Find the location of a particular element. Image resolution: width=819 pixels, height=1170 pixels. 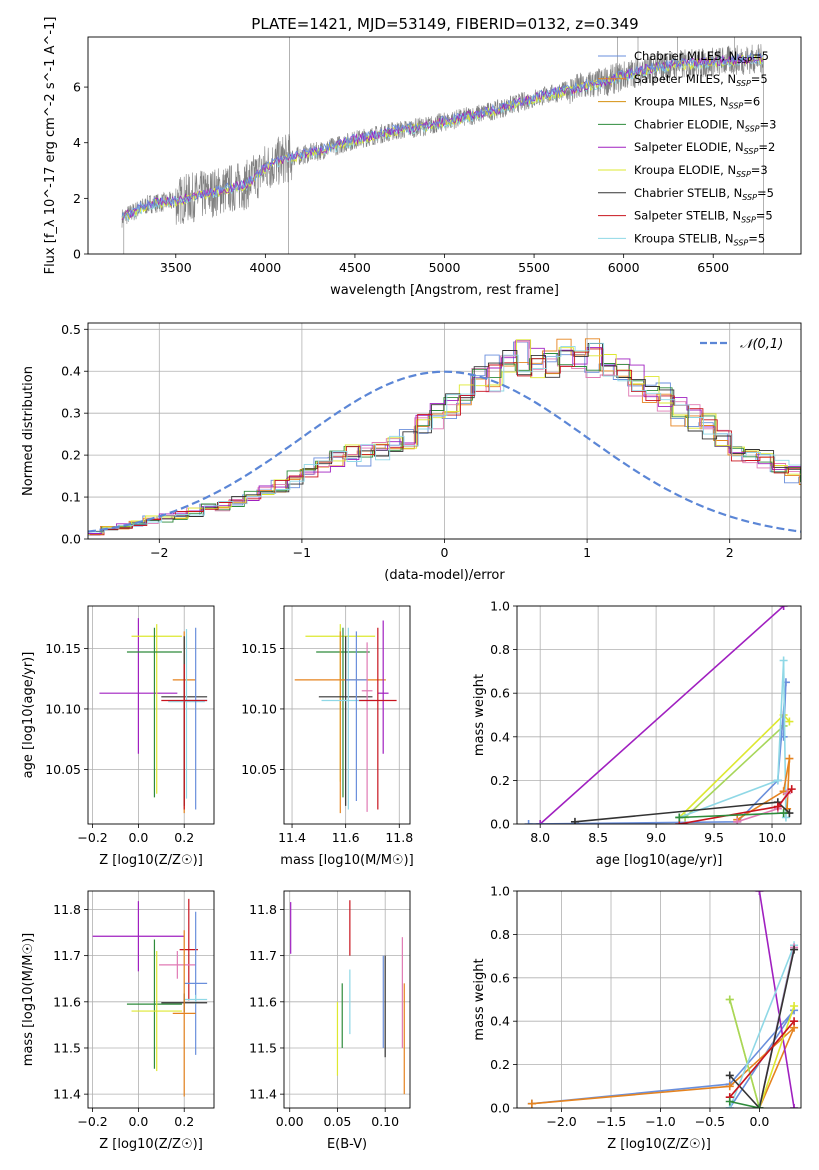

mass_vs_Z-xtick-label: −0.2 is located at coordinates (92, 1121).